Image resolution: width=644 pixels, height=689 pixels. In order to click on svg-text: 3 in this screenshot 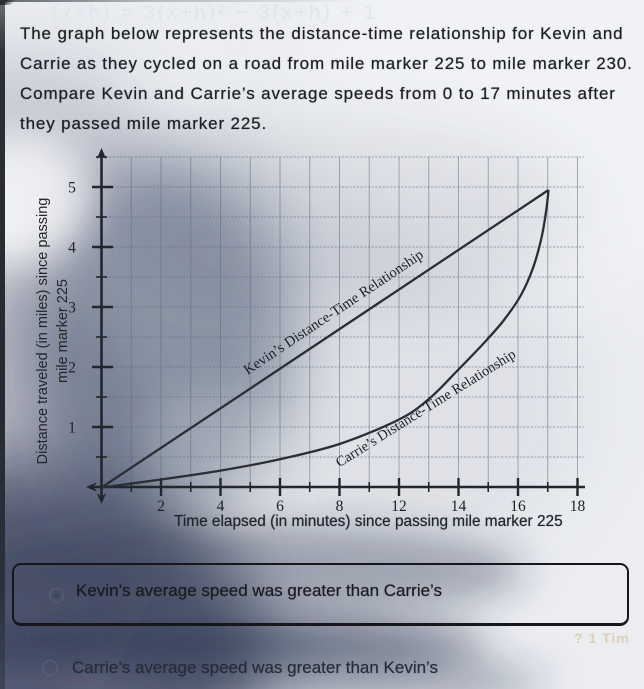, I will do `click(72, 308)`.